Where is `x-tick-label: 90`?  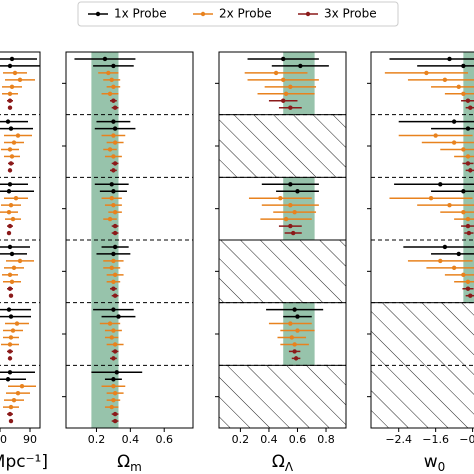 x-tick-label: 90 is located at coordinates (30, 439).